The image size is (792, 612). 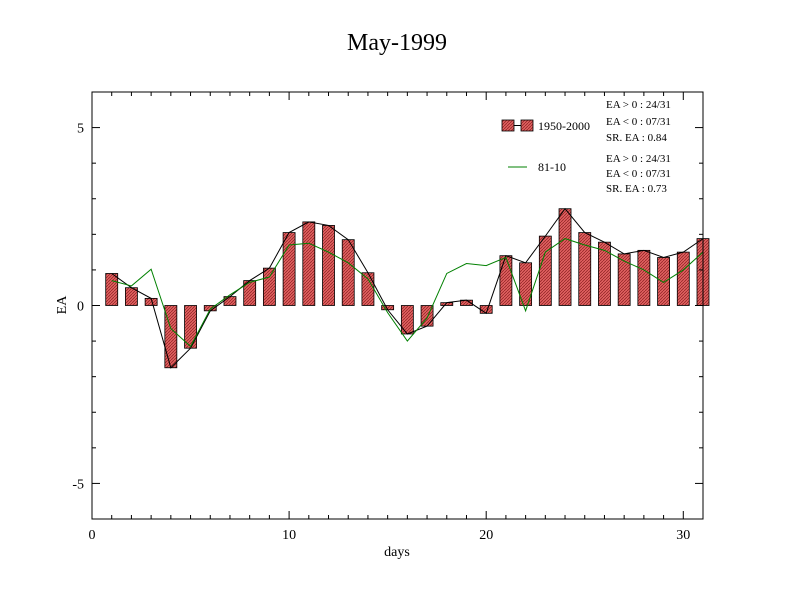 What do you see at coordinates (552, 167) in the screenshot?
I see `legend-label-81-10: 81-10` at bounding box center [552, 167].